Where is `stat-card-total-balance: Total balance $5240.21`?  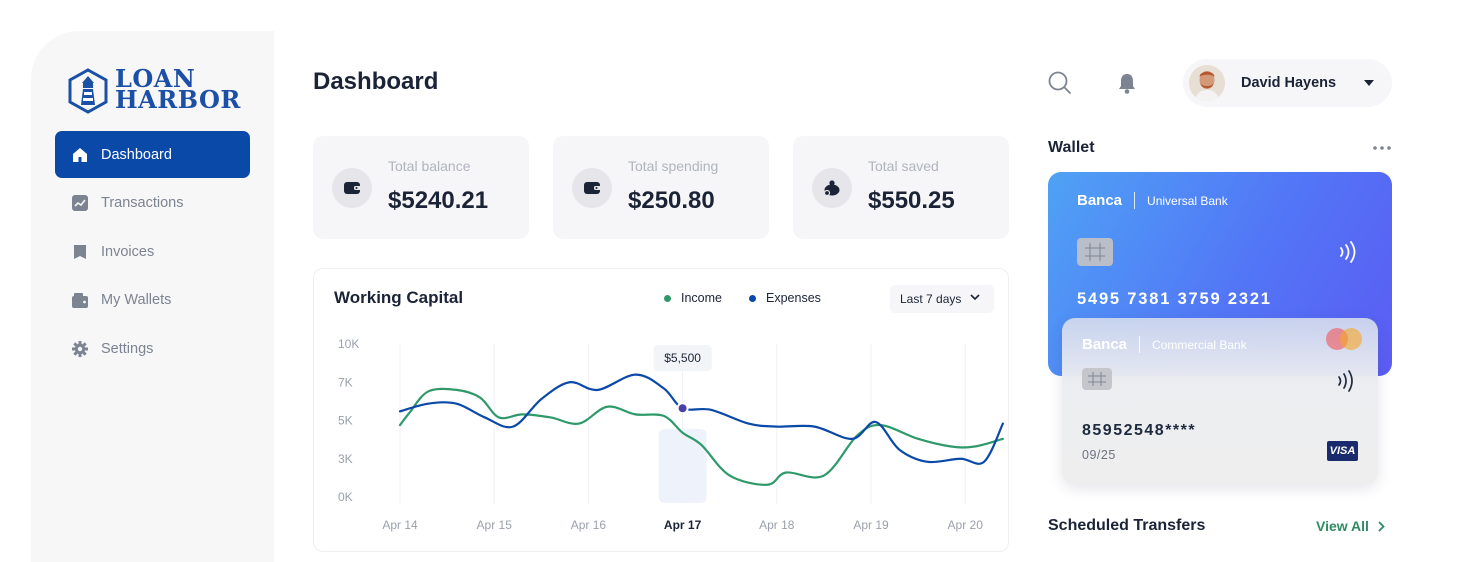 stat-card-total-balance: Total balance $5240.21 is located at coordinates (421, 187).